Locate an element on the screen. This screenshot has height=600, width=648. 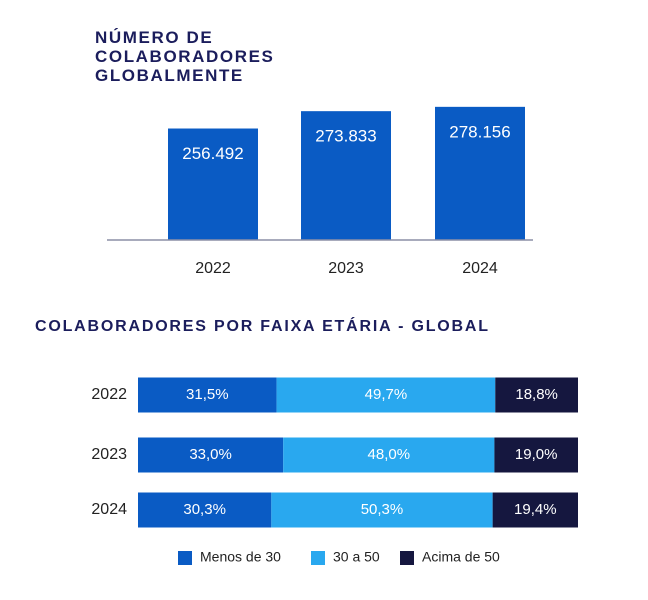
value-label: 19,4% is located at coordinates (535, 509).